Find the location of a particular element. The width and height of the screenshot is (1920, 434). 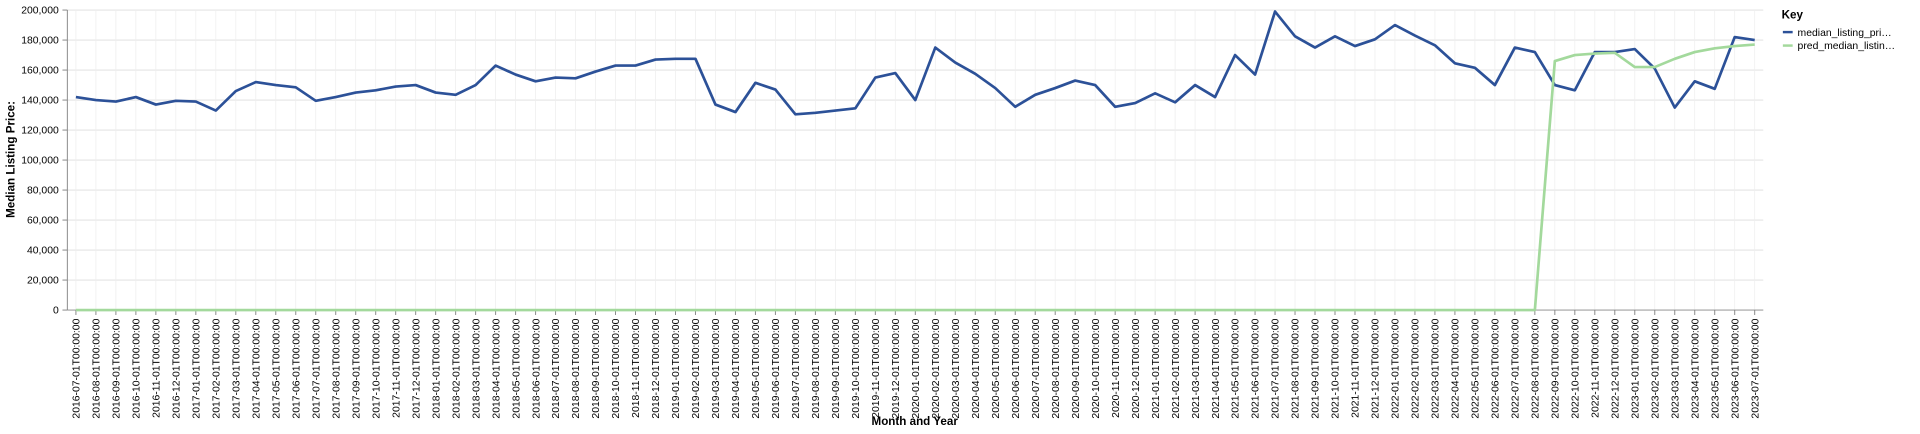

x-tick-label: 2019-06-01T00:00:00 is located at coordinates (776, 368).